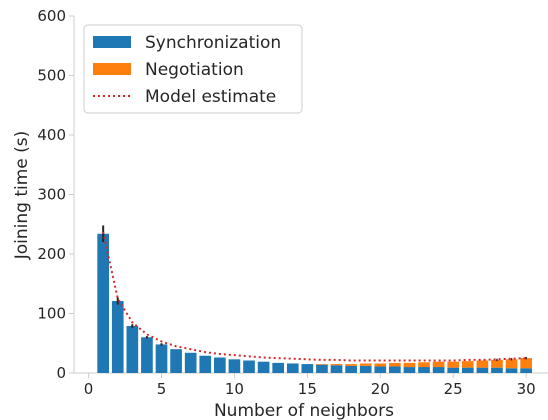 The width and height of the screenshot is (548, 420). What do you see at coordinates (61, 373) in the screenshot?
I see `y-tick-label: 0` at bounding box center [61, 373].